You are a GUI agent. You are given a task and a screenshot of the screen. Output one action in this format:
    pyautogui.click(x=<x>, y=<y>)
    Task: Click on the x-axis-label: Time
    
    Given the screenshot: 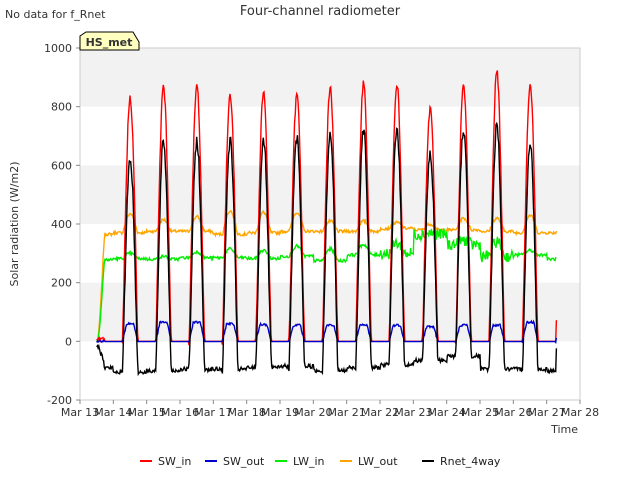 What is the action you would take?
    pyautogui.click(x=564, y=429)
    